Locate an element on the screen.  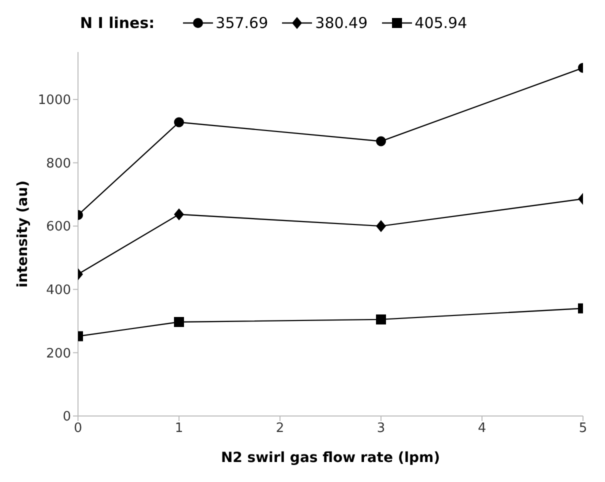
legend-label: 357.69 is located at coordinates (242, 23).